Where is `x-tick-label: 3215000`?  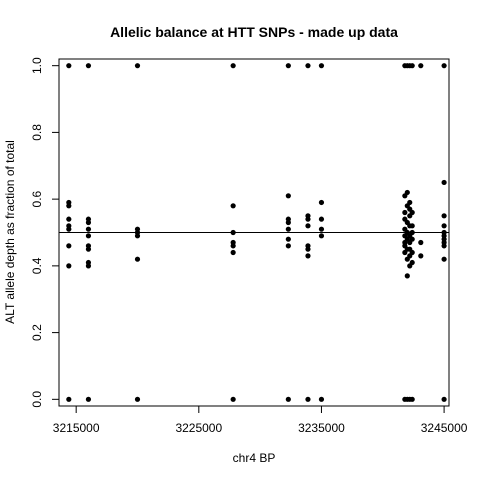 x-tick-label: 3215000 is located at coordinates (76, 428).